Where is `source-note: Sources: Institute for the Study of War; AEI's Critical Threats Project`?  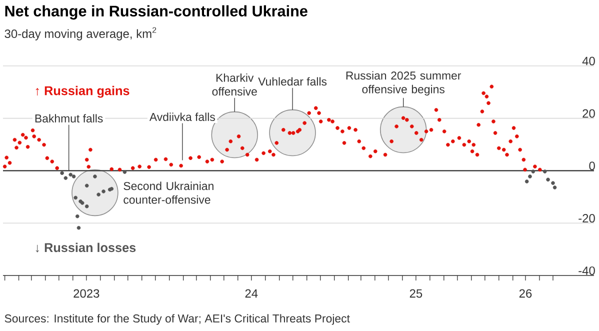 source-note: Sources: Institute for the Study of War; AEI's Critical Threats Project is located at coordinates (177, 319).